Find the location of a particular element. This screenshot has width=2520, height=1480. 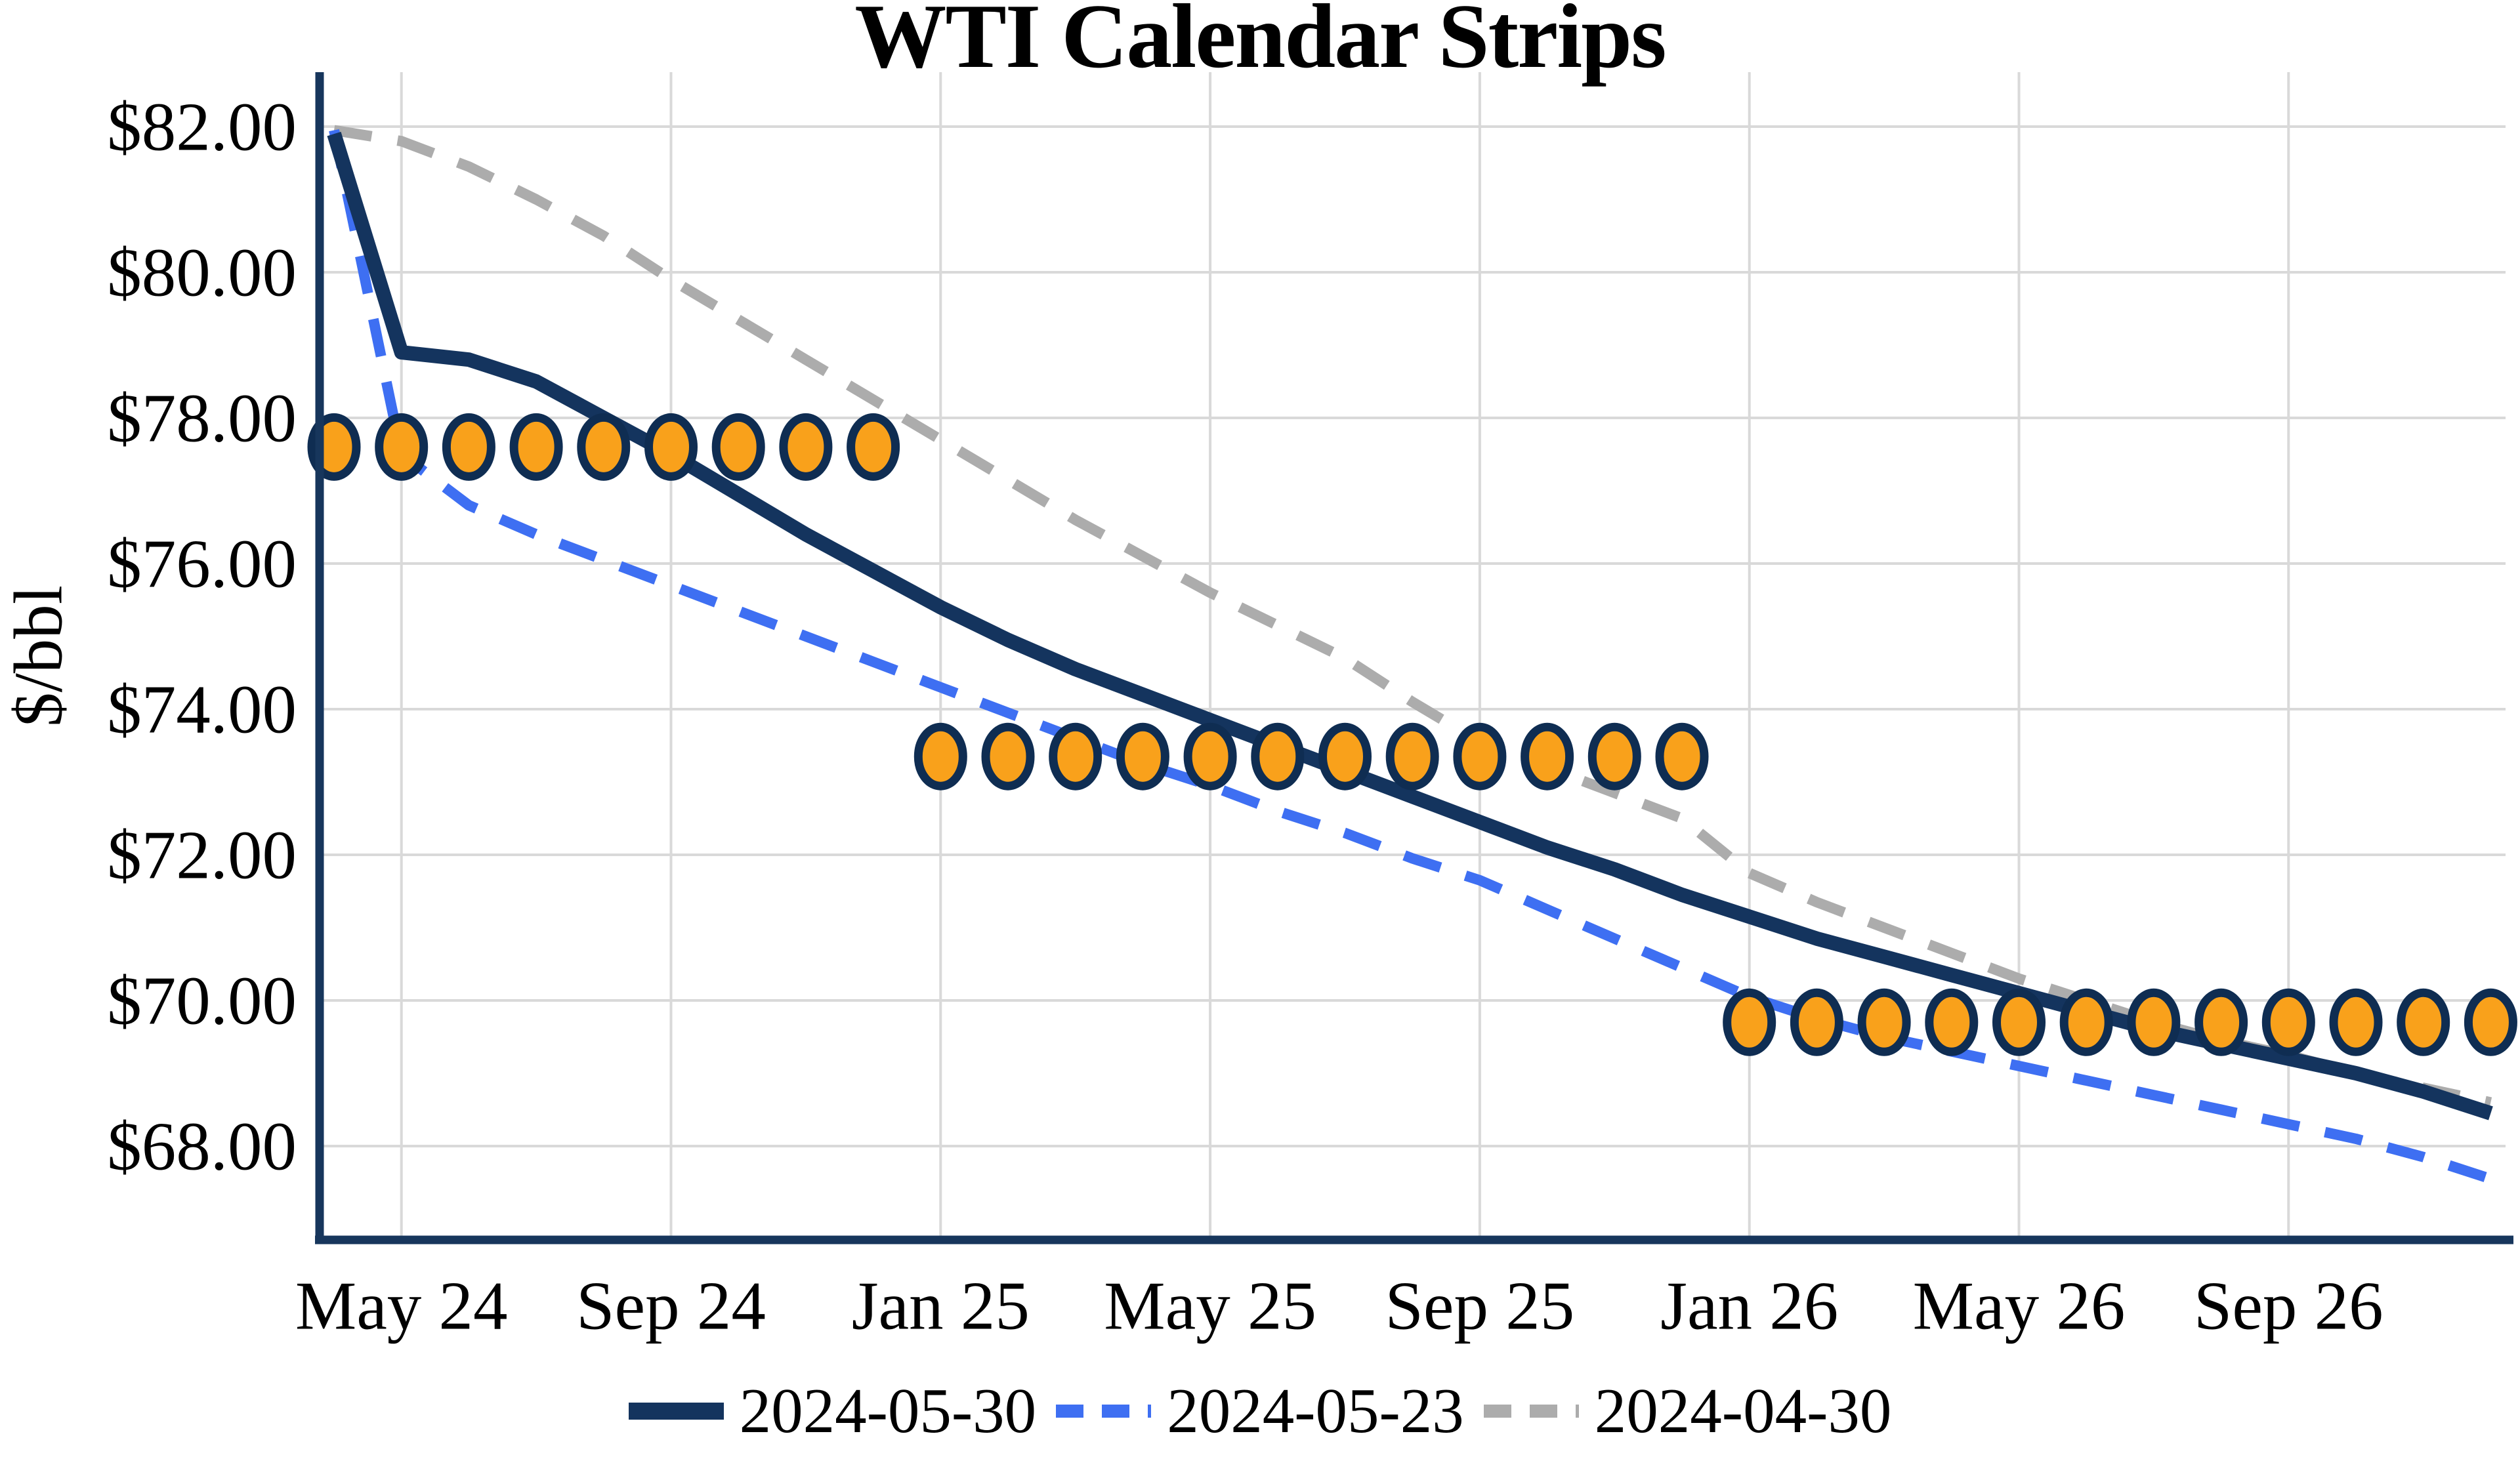

x-tick-label: Sep 26 is located at coordinates (2289, 1305).